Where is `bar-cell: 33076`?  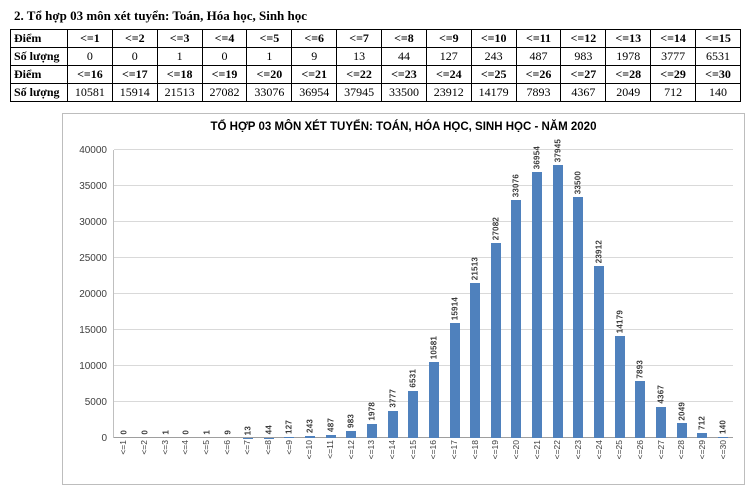
bar-cell: 33076 is located at coordinates (516, 294).